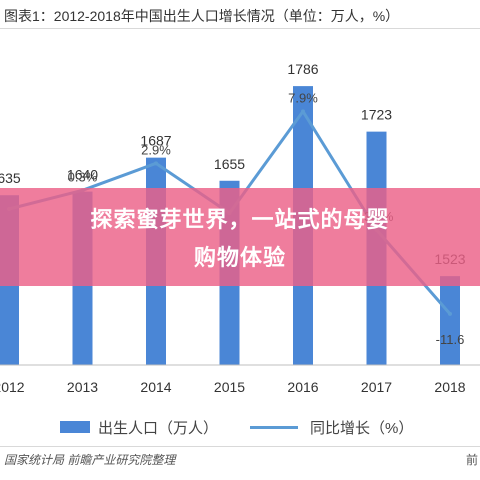  Describe the element at coordinates (449, 387) in the screenshot. I see `x-tick-2018: 2018` at that location.